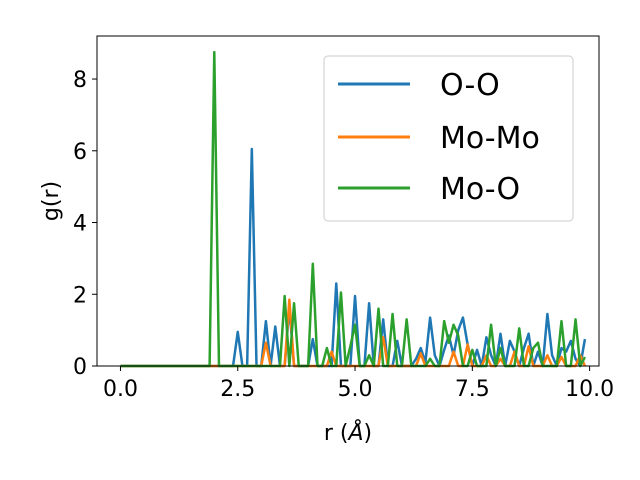 Image resolution: width=640 pixels, height=480 pixels. I want to click on x-tick-label: 7.5, so click(472, 389).